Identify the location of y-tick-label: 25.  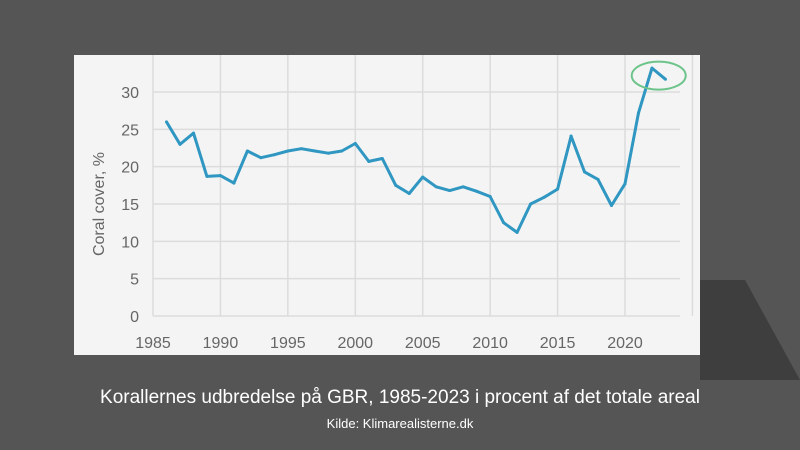
(130, 130).